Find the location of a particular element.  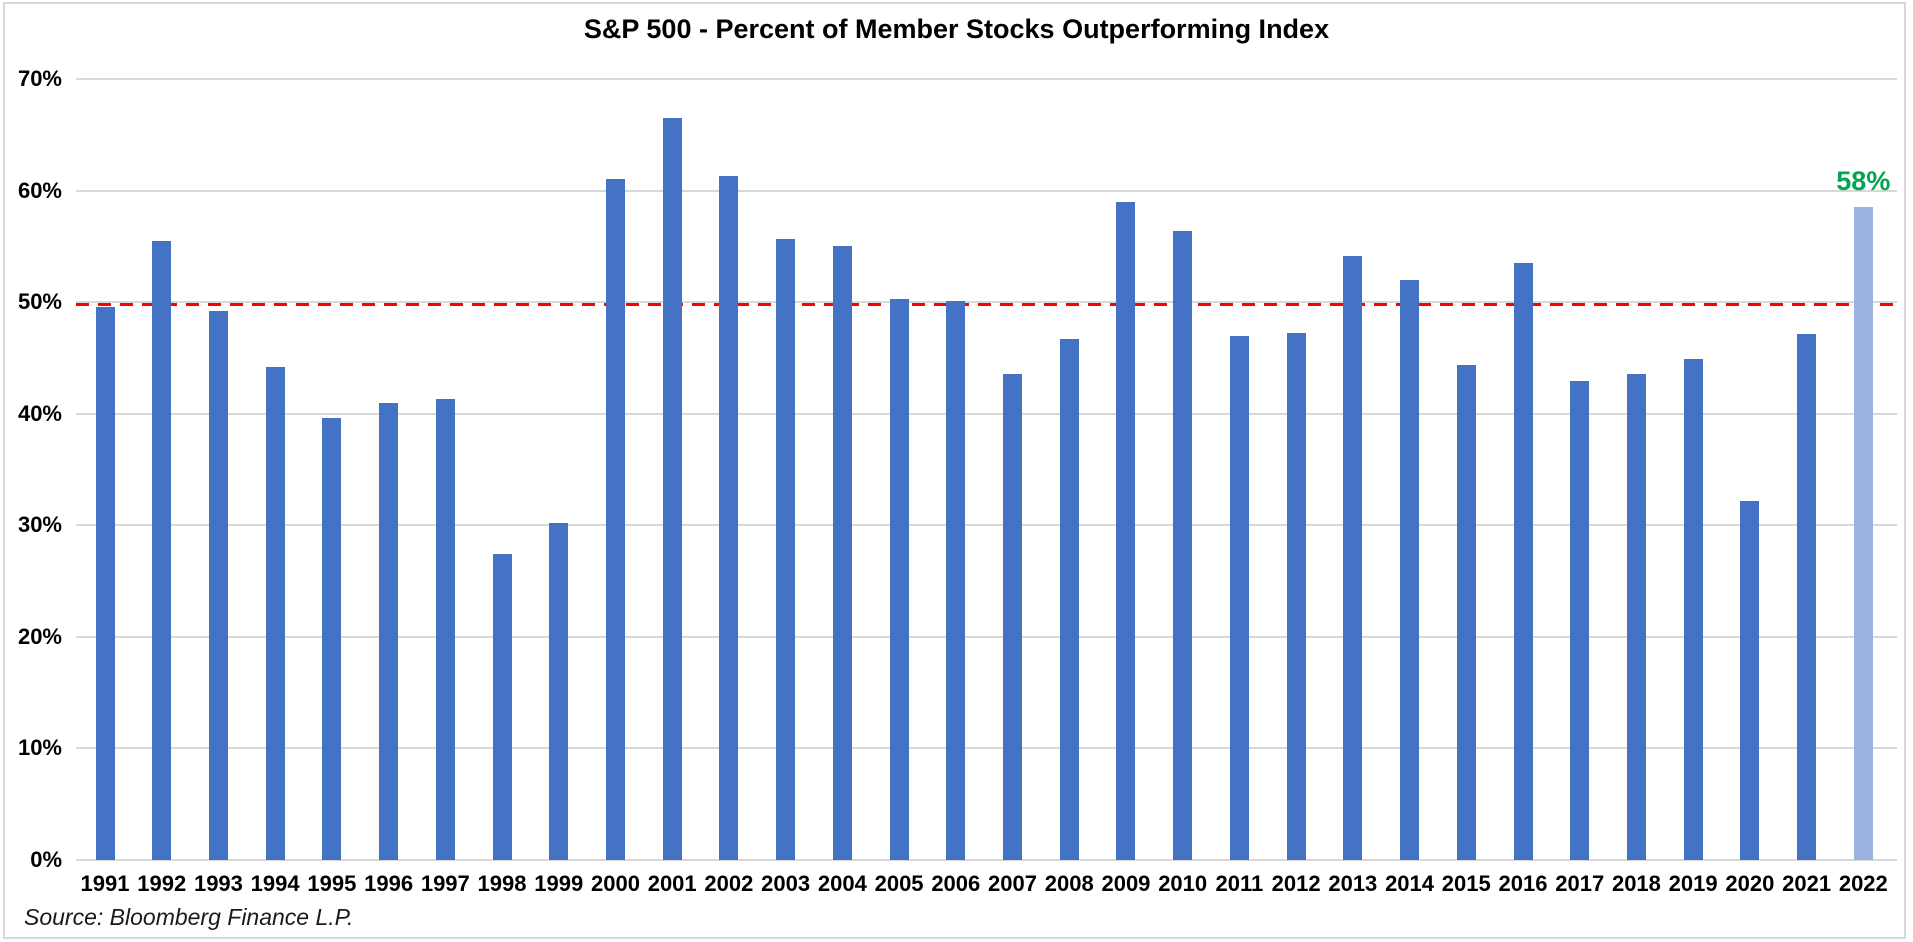

x-axis-label-2006: 2006 is located at coordinates (956, 883).